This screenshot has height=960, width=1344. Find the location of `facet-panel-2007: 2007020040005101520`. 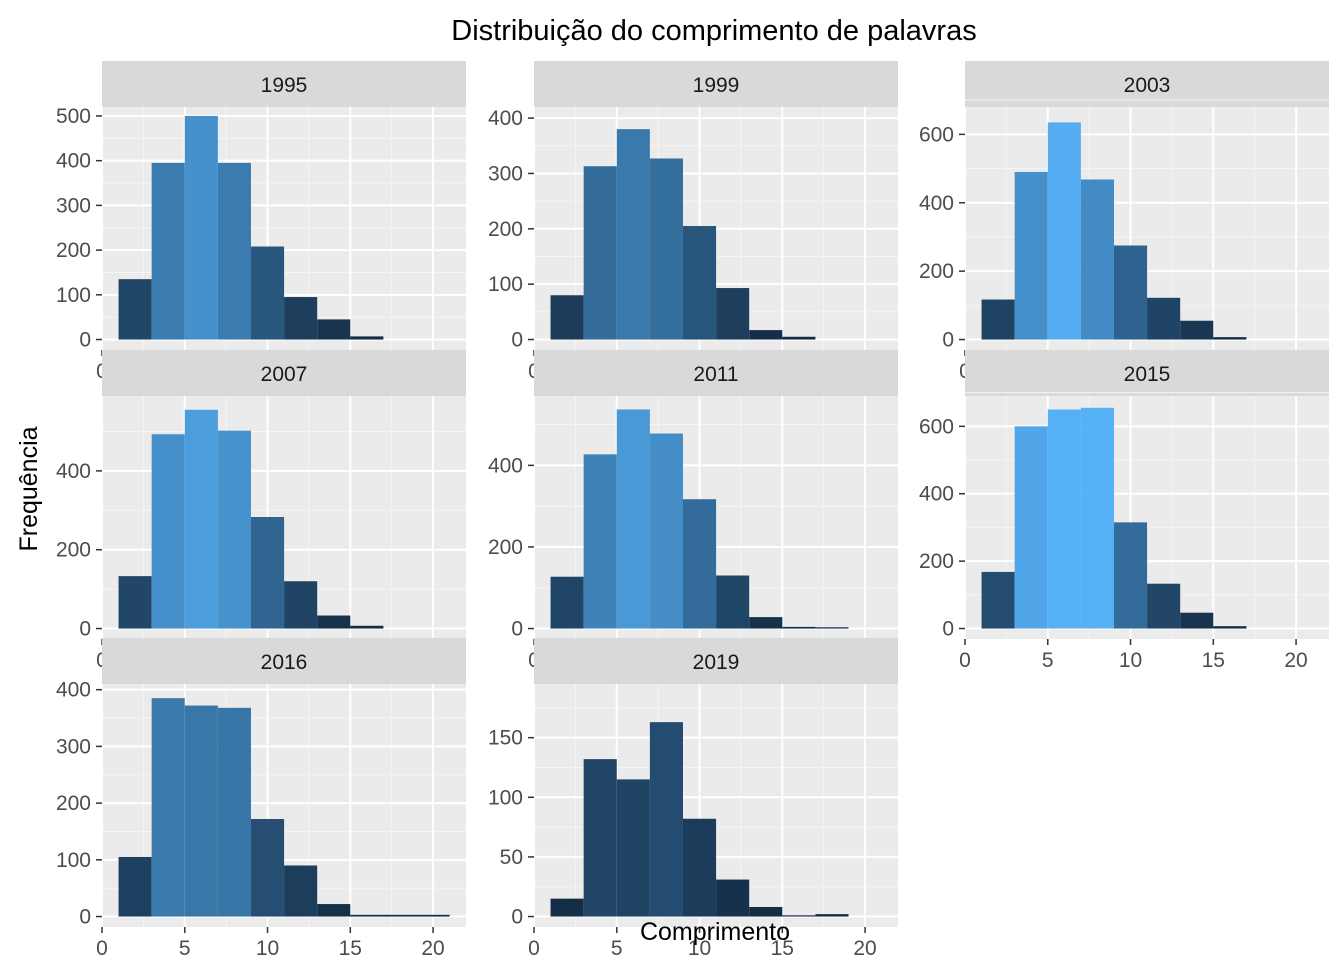

facet-panel-2007: 2007020040005101520 is located at coordinates (261, 511).